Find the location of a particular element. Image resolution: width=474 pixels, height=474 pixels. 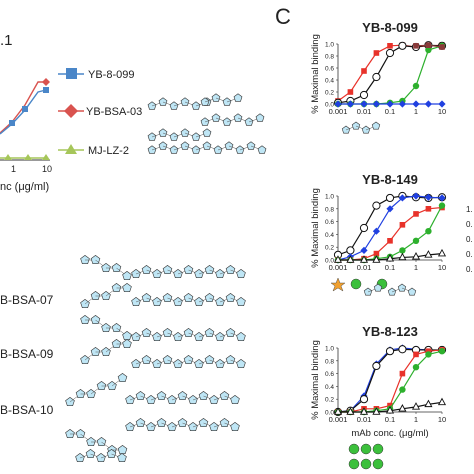

glycan-07-a-unit is located at coordinates (127, 276).